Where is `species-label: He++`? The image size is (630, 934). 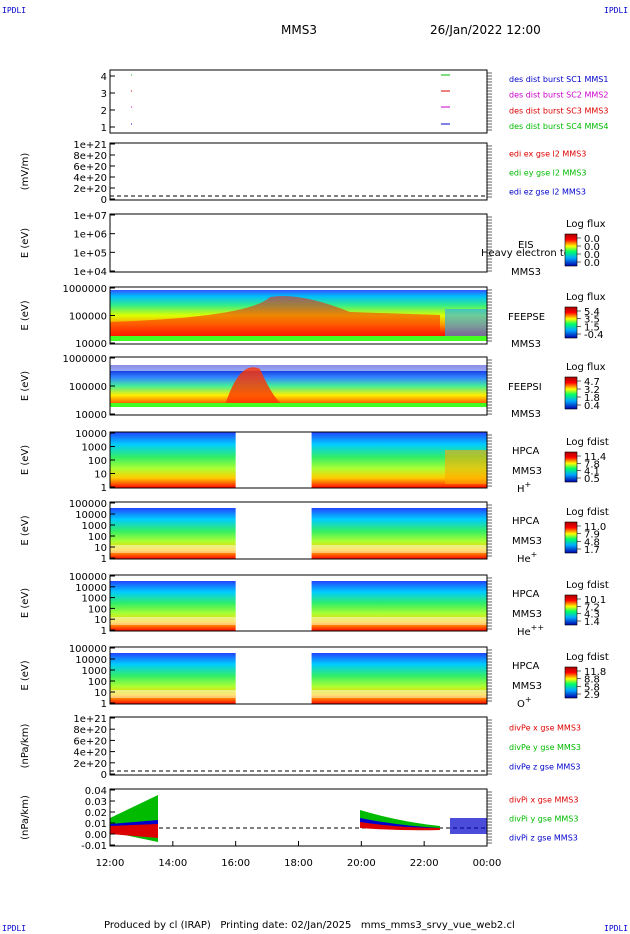
species-label: He++ is located at coordinates (530, 630).